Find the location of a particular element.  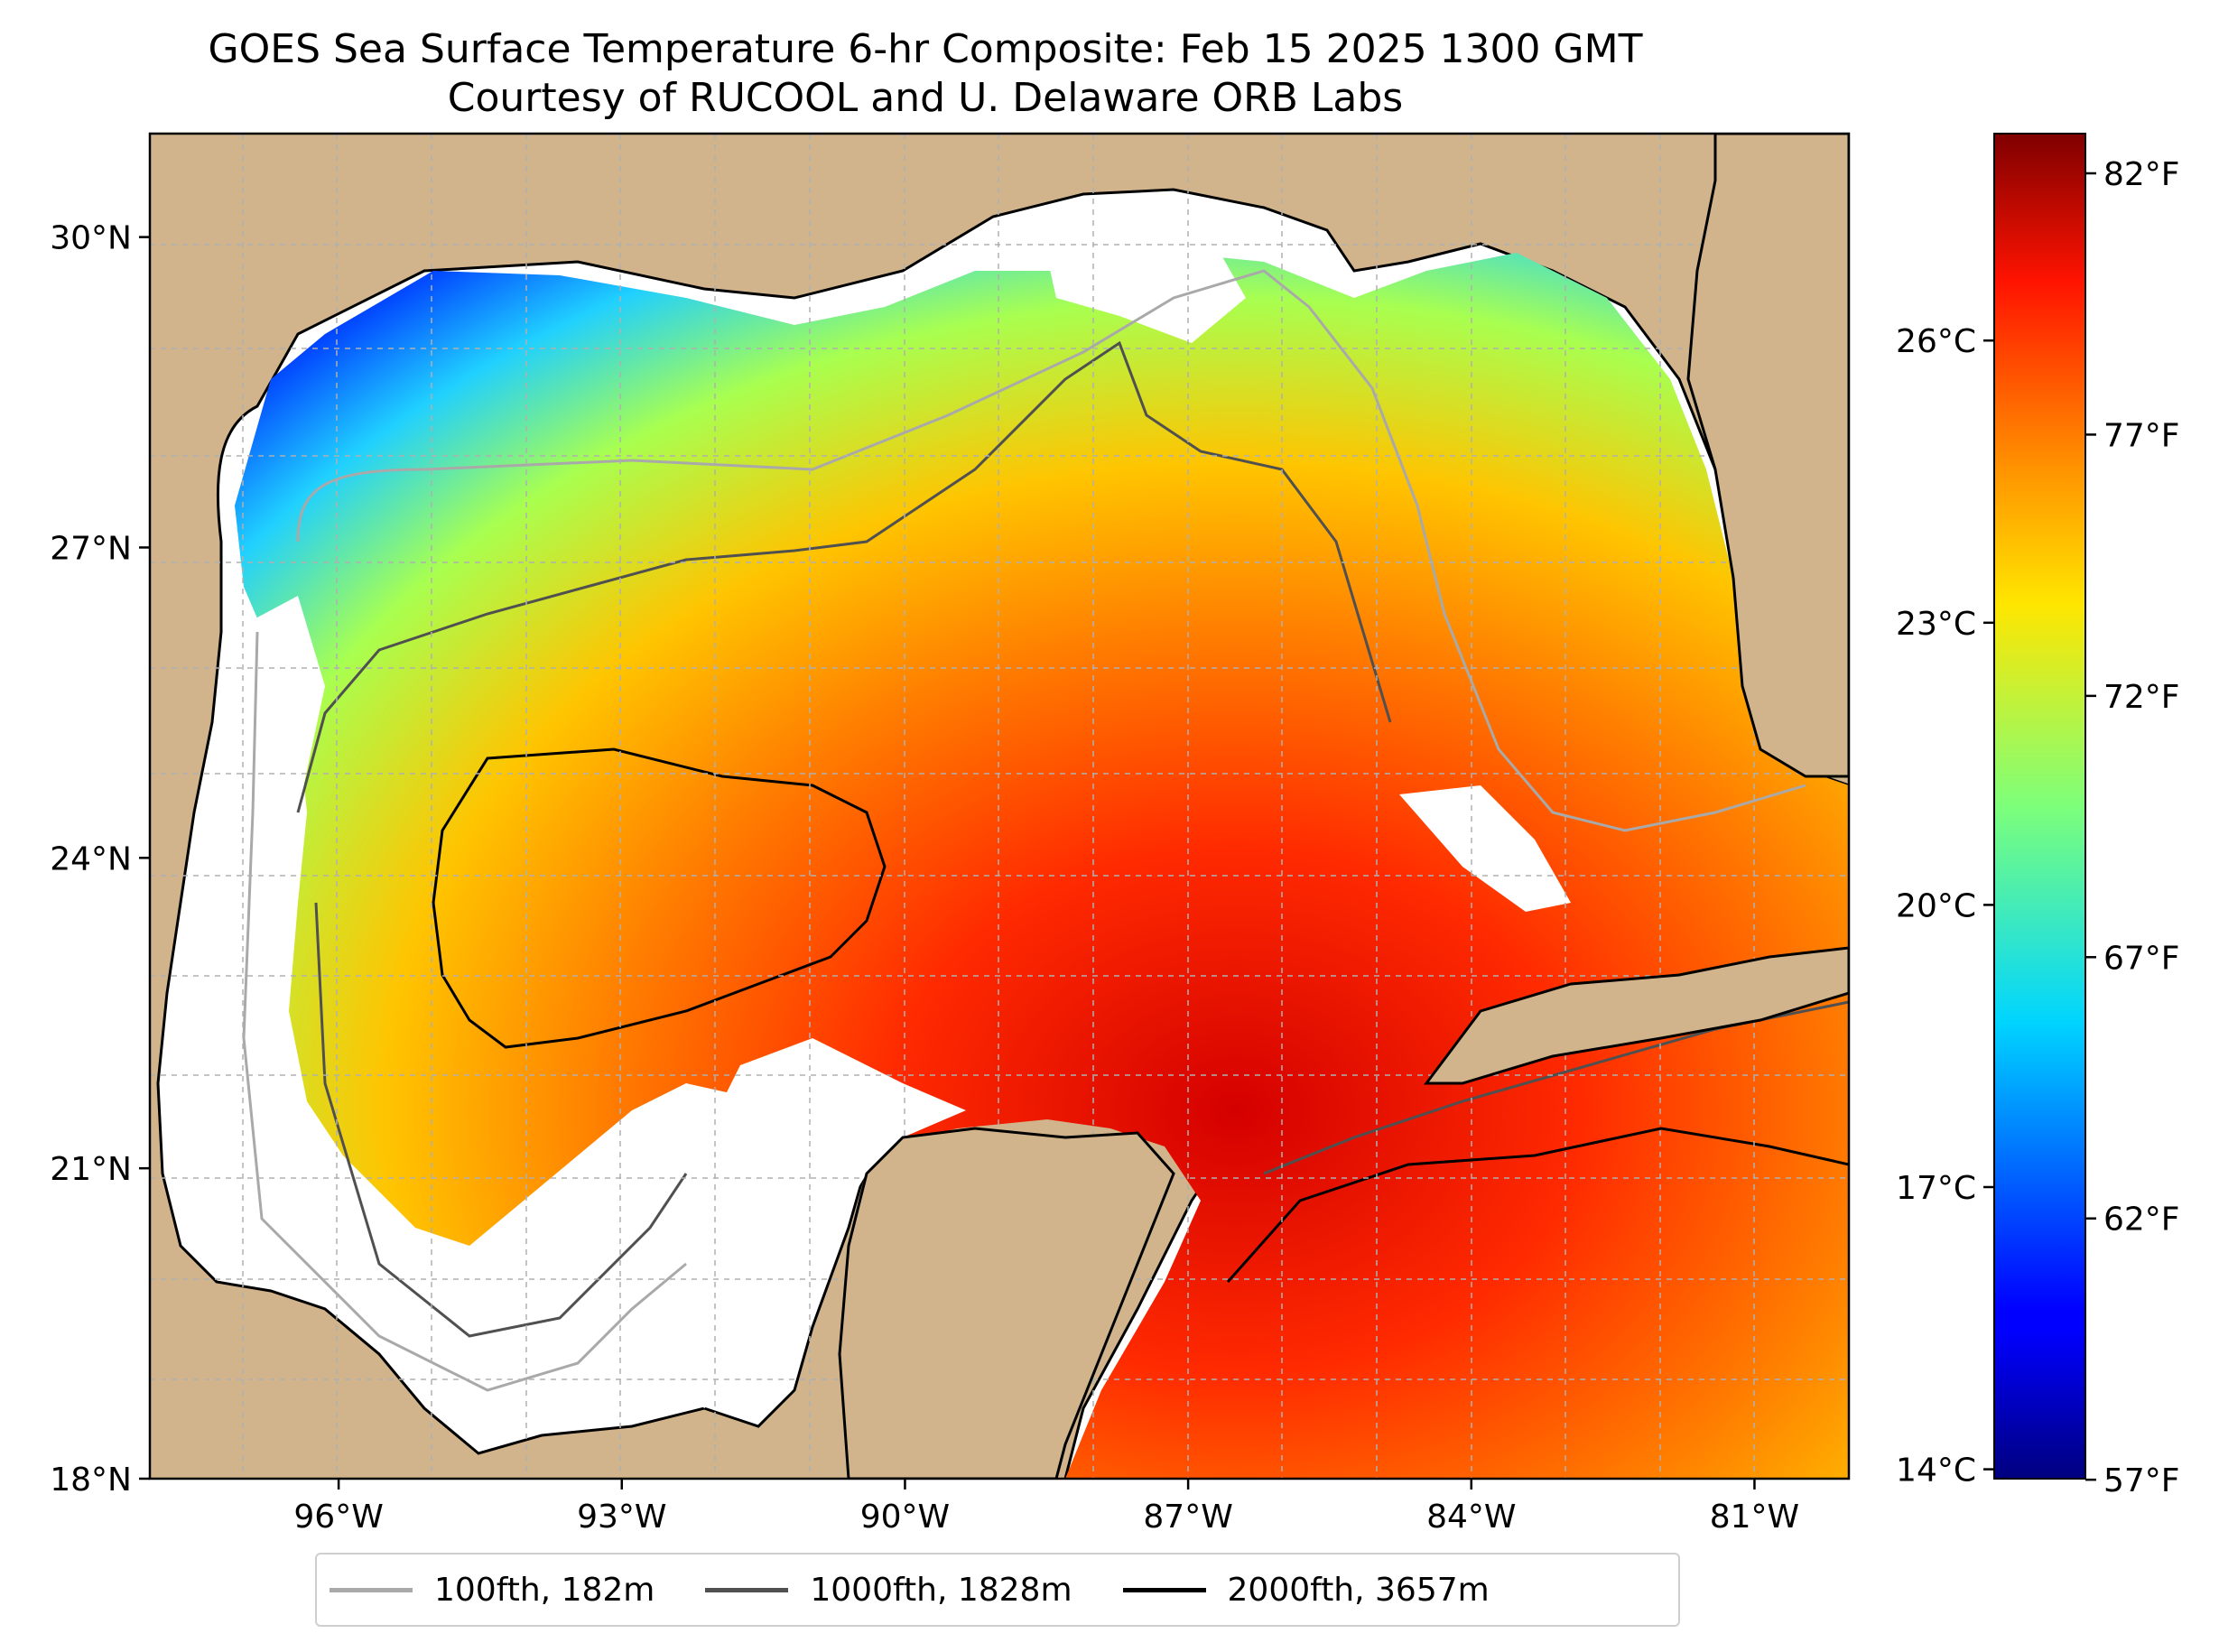

lat-tick-label: 24°N is located at coordinates (91, 858).